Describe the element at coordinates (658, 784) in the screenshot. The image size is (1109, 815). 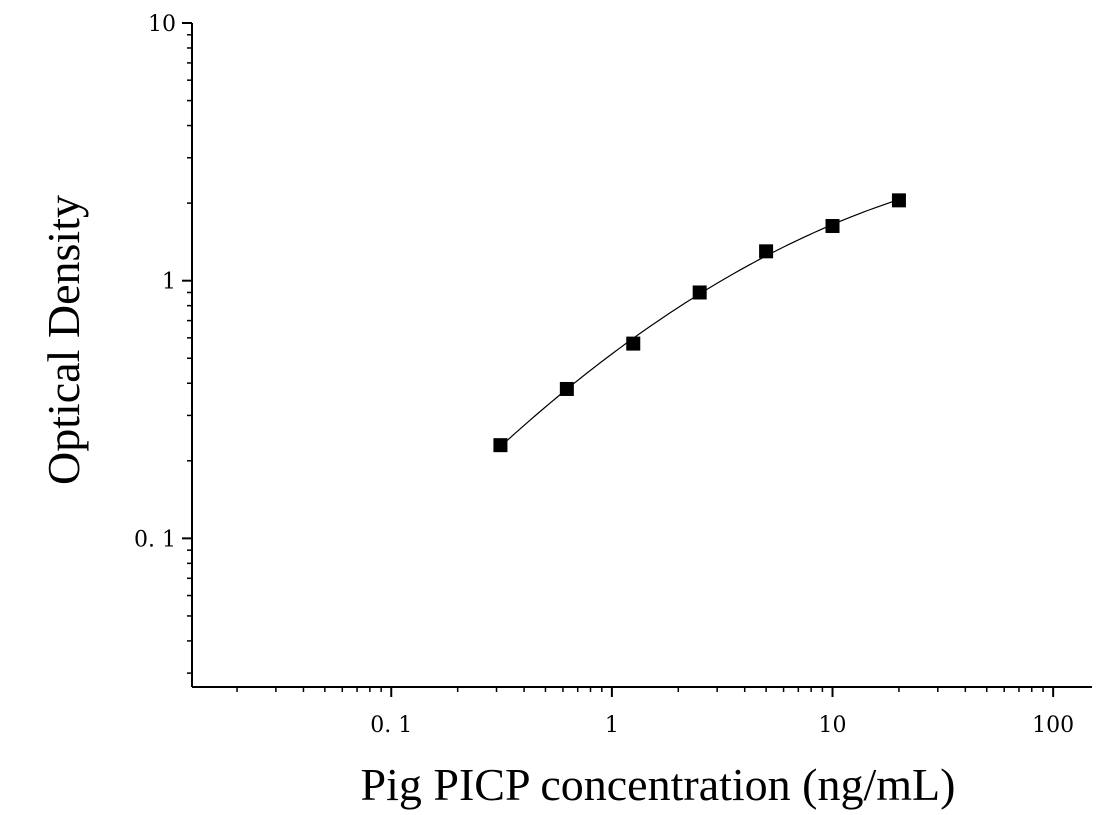
I see `x-axis-title: Pig PICP concentration (ng/mL)` at that location.